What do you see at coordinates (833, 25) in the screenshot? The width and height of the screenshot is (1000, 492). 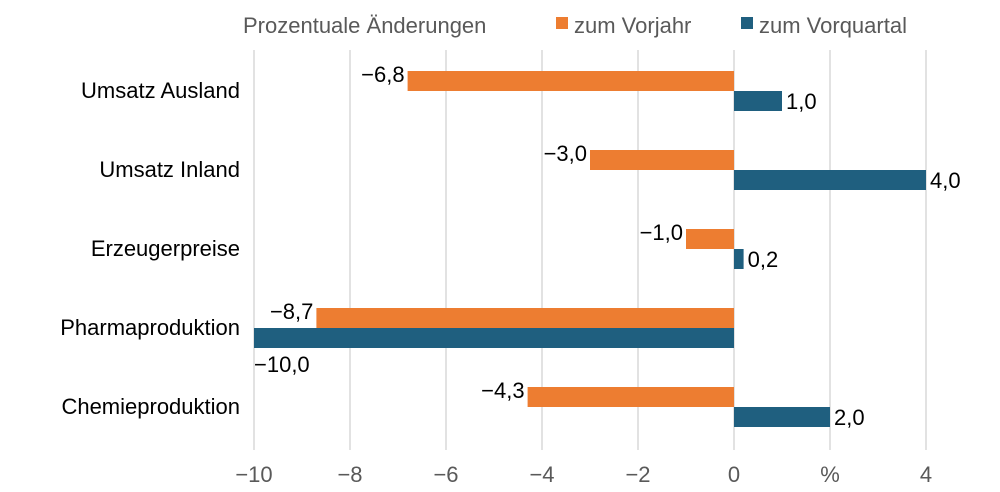 I see `legend-label-vorquartal: zum Vorquartal` at bounding box center [833, 25].